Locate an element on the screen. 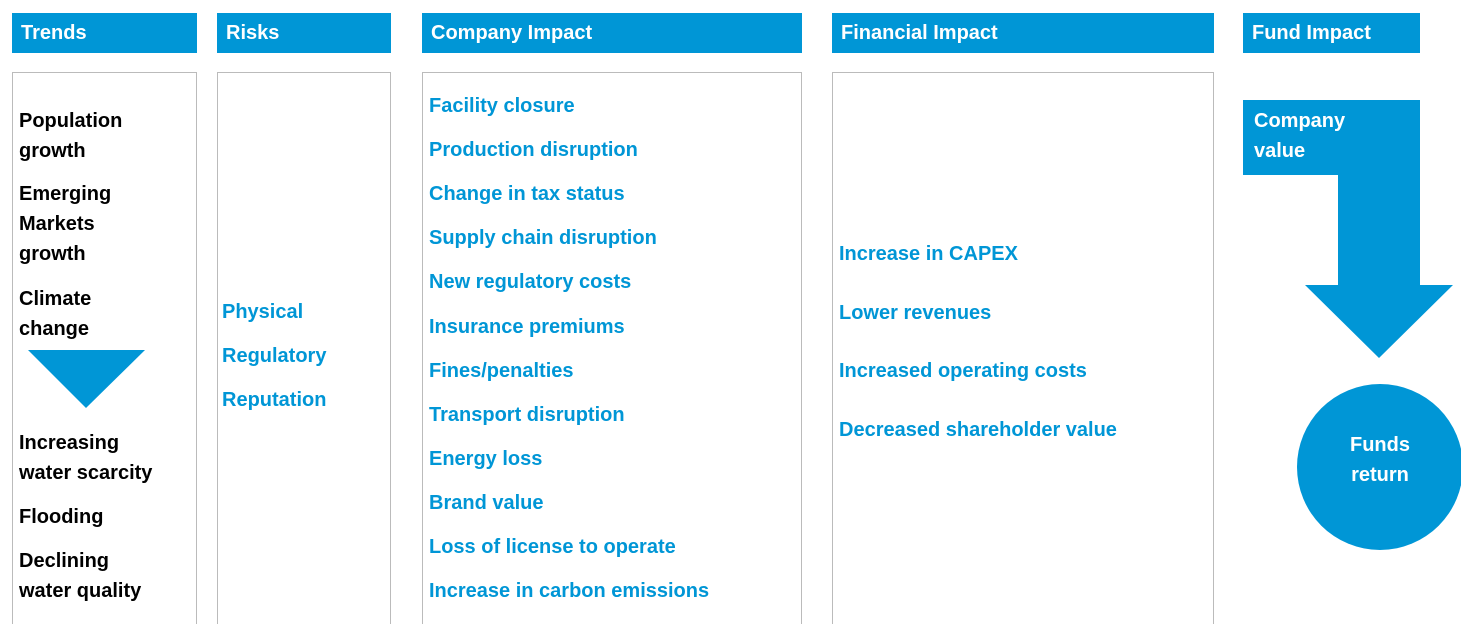  down-triangle is located at coordinates (86, 379).